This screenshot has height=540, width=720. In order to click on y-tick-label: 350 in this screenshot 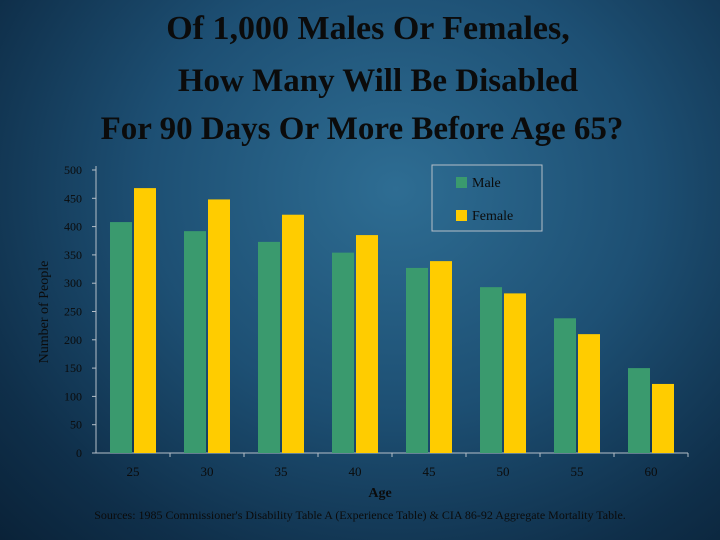, I will do `click(73, 255)`.